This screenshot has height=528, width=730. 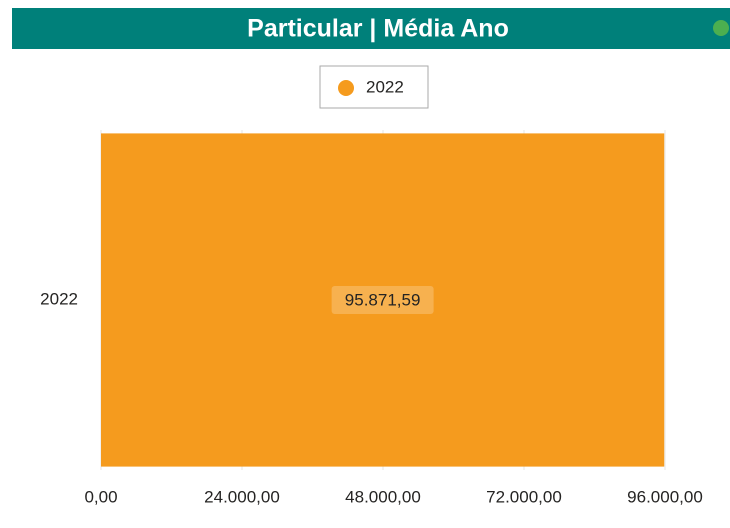 I want to click on title-bar, so click(x=371, y=28).